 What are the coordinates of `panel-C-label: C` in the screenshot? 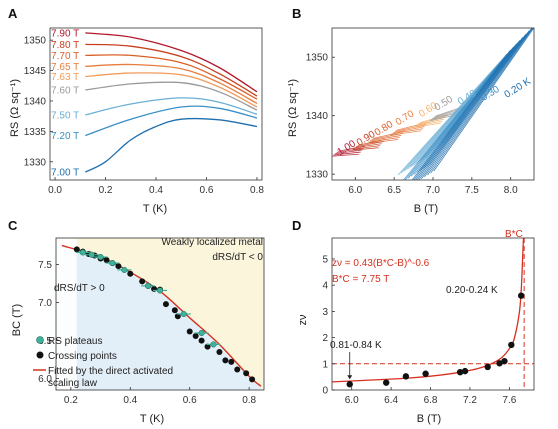 It's located at (13, 225).